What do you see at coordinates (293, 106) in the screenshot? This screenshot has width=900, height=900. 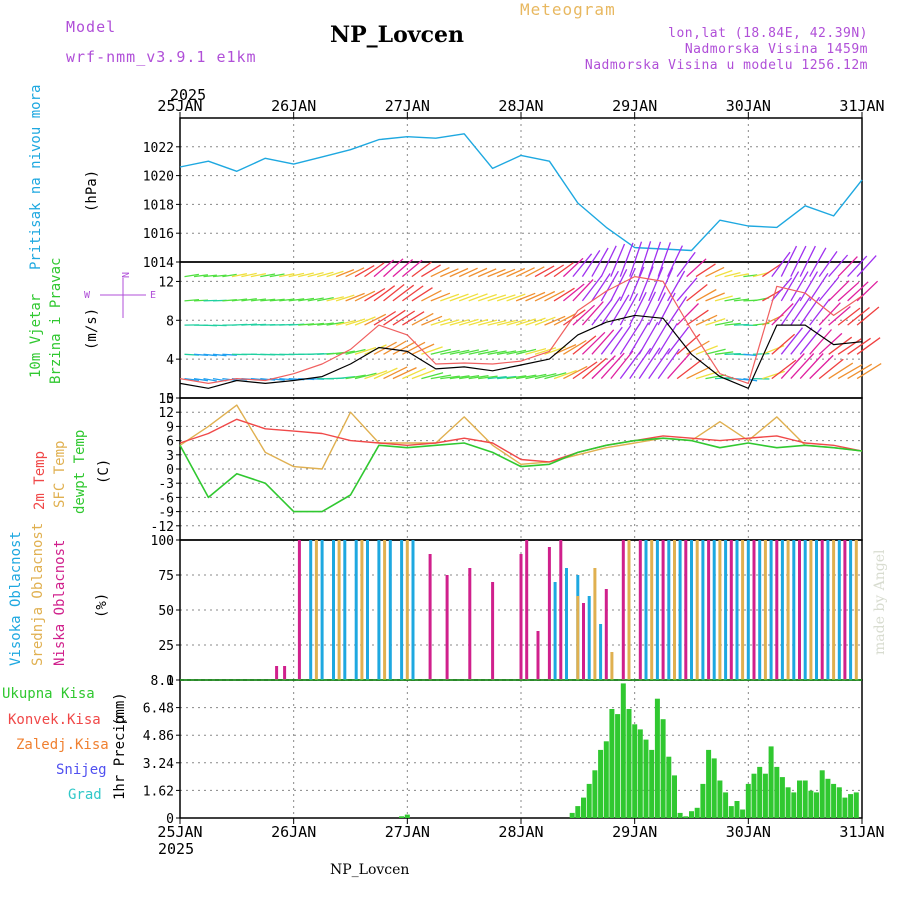 I see `x-tick-label-top: 26JAN` at bounding box center [293, 106].